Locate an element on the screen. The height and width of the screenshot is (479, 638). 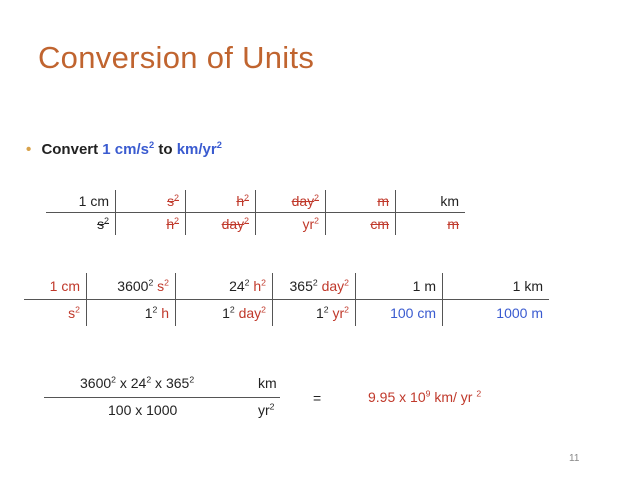
t1-bot-1: h2 is located at coordinates (150, 223).